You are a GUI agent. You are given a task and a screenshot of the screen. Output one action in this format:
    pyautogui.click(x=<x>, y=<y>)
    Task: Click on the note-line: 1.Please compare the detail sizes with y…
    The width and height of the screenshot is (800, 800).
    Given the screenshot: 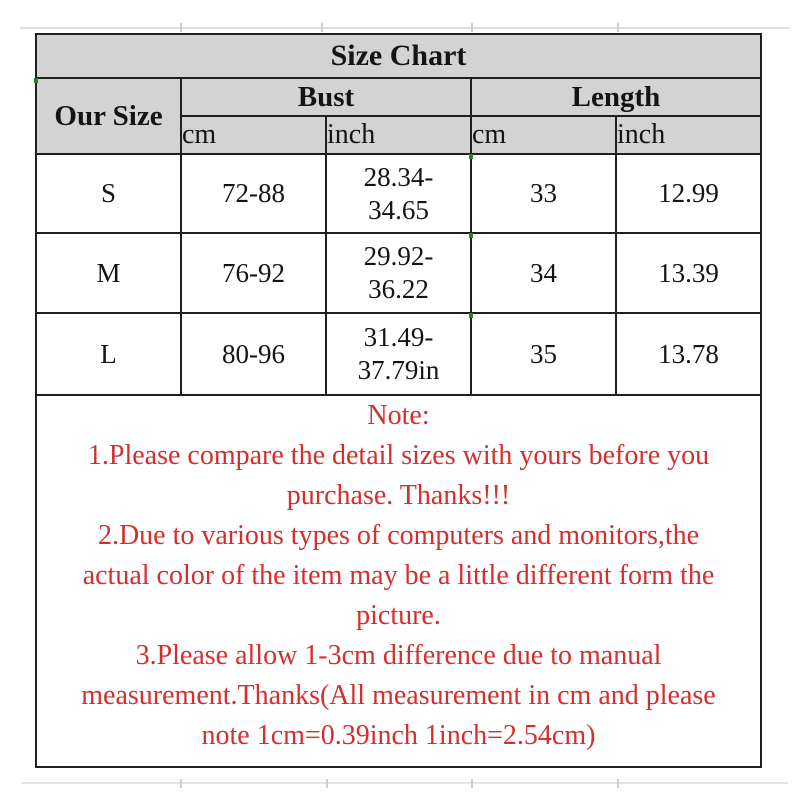 What is the action you would take?
    pyautogui.click(x=398, y=455)
    